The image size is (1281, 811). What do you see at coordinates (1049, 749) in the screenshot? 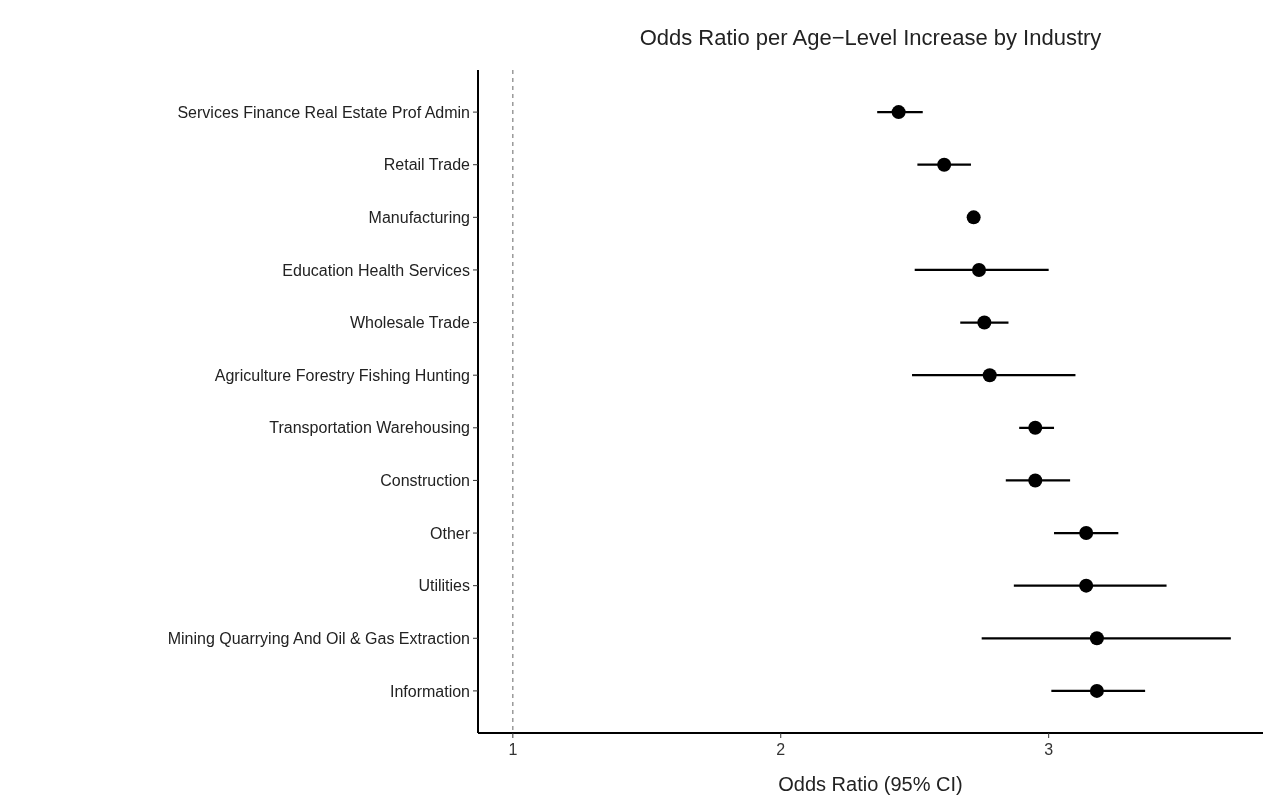
I see `x-tick-label: 3` at bounding box center [1049, 749].